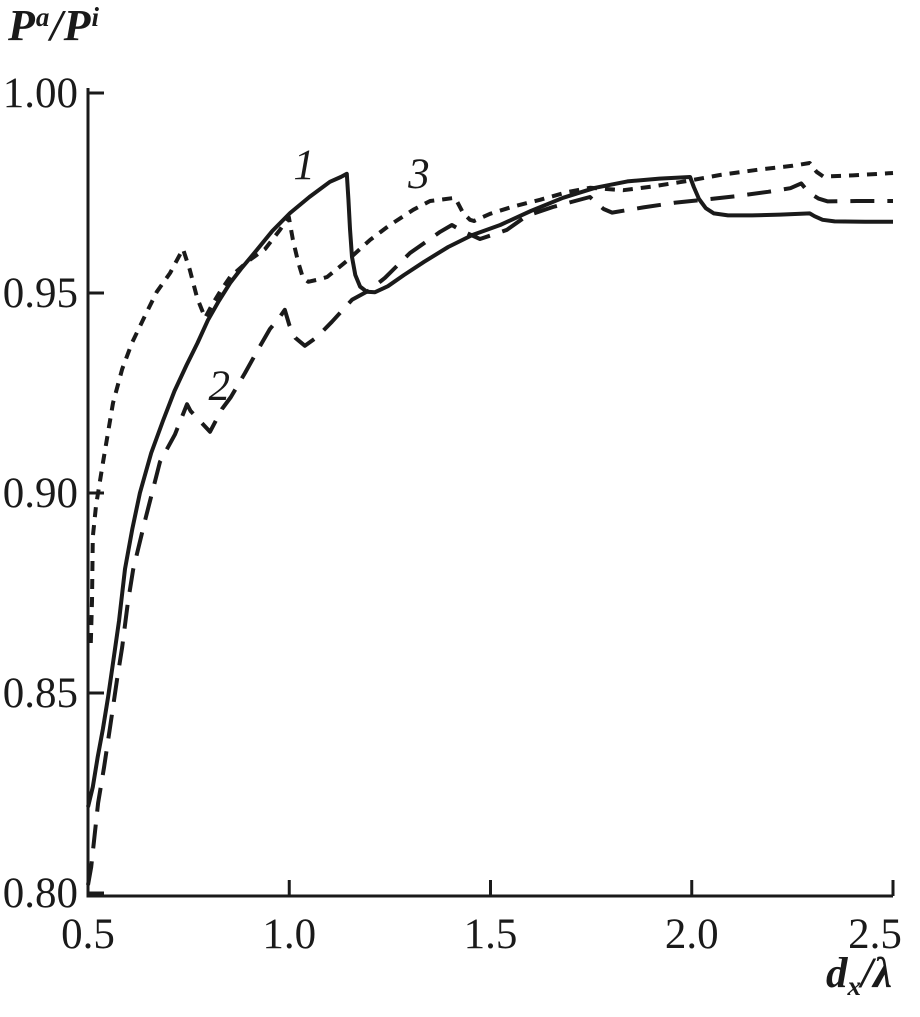  I want to click on x-tick-label: 2.0, so click(692, 934).